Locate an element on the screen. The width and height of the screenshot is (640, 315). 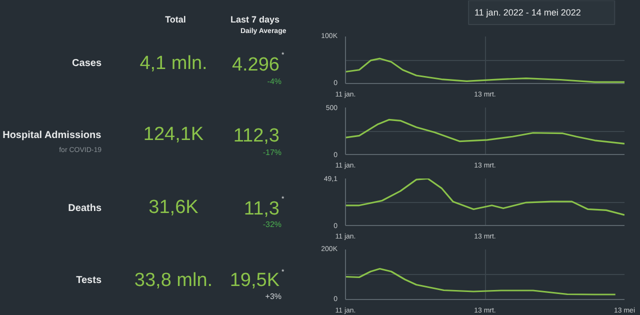
text: -32% is located at coordinates (272, 224).